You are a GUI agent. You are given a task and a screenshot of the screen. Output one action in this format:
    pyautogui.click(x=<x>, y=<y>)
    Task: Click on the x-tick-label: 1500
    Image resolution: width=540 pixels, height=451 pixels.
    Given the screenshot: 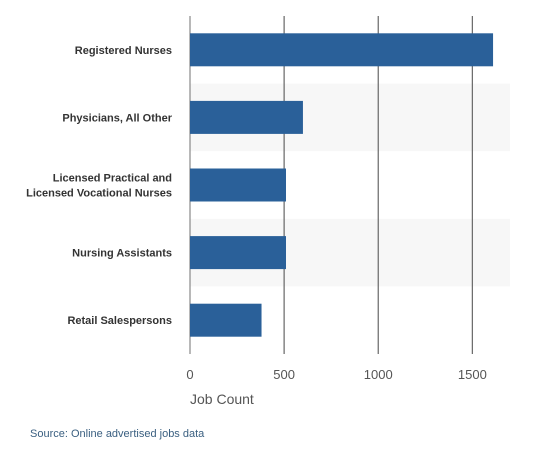 What is the action you would take?
    pyautogui.click(x=472, y=374)
    